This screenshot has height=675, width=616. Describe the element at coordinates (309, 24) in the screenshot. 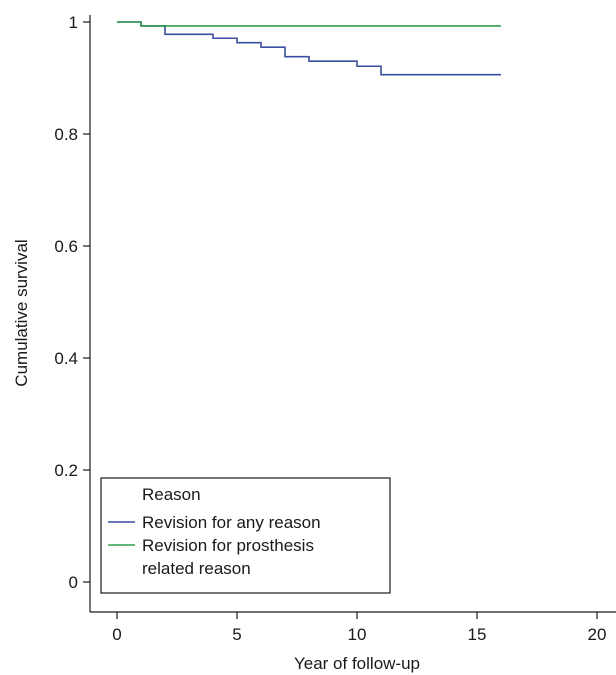

I see `series-line-prosthesis-reason` at that location.